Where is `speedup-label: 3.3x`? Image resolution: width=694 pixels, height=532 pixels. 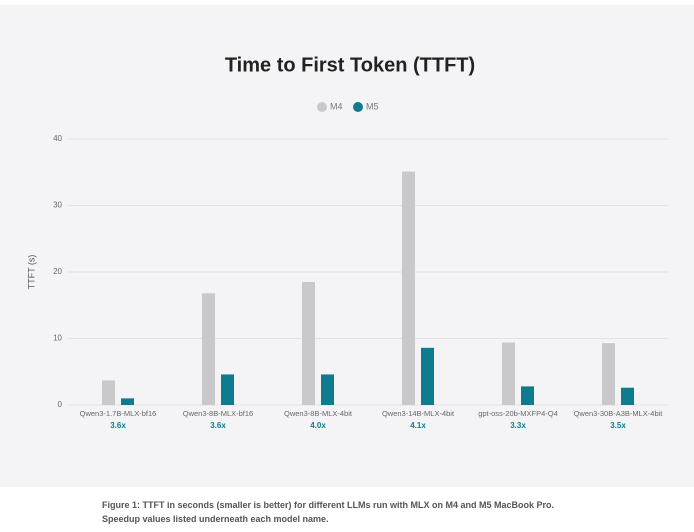 speedup-label: 3.3x is located at coordinates (518, 425).